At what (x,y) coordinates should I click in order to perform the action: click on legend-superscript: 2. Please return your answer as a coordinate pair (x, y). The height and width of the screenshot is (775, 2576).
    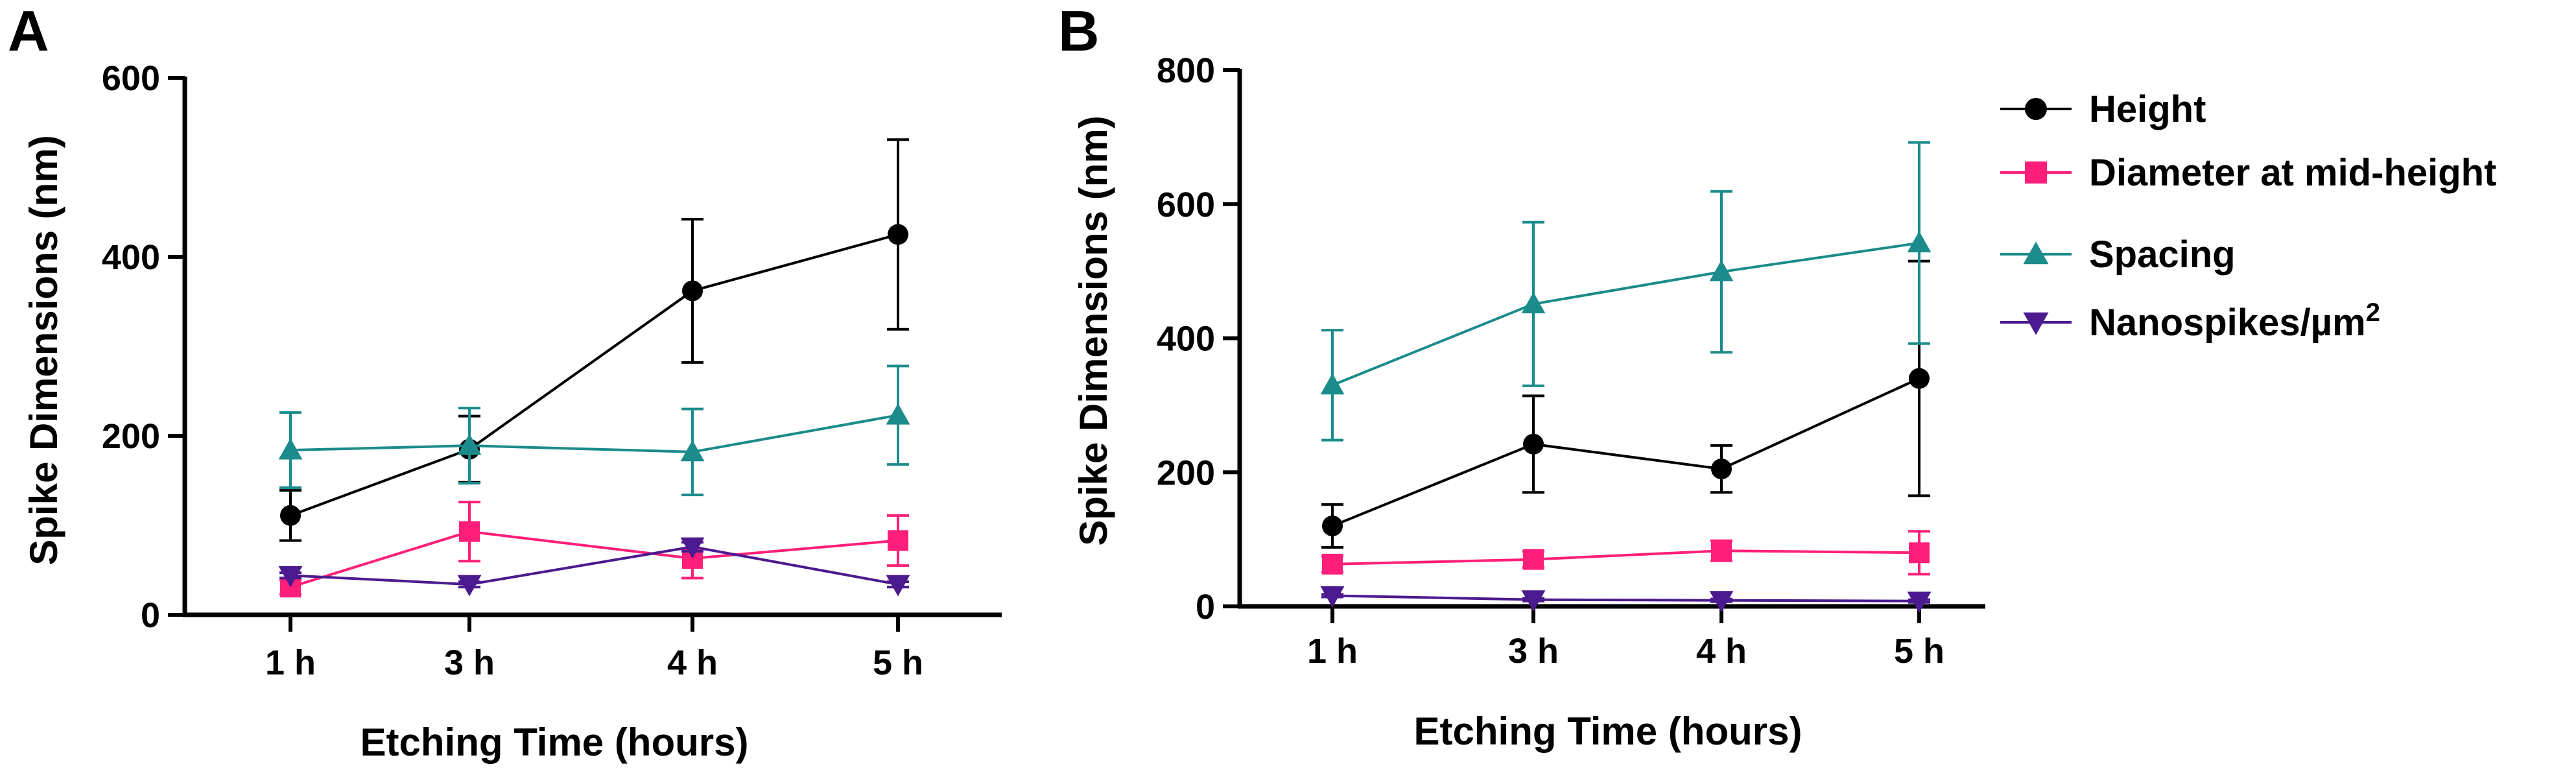
    Looking at the image, I should click on (2373, 312).